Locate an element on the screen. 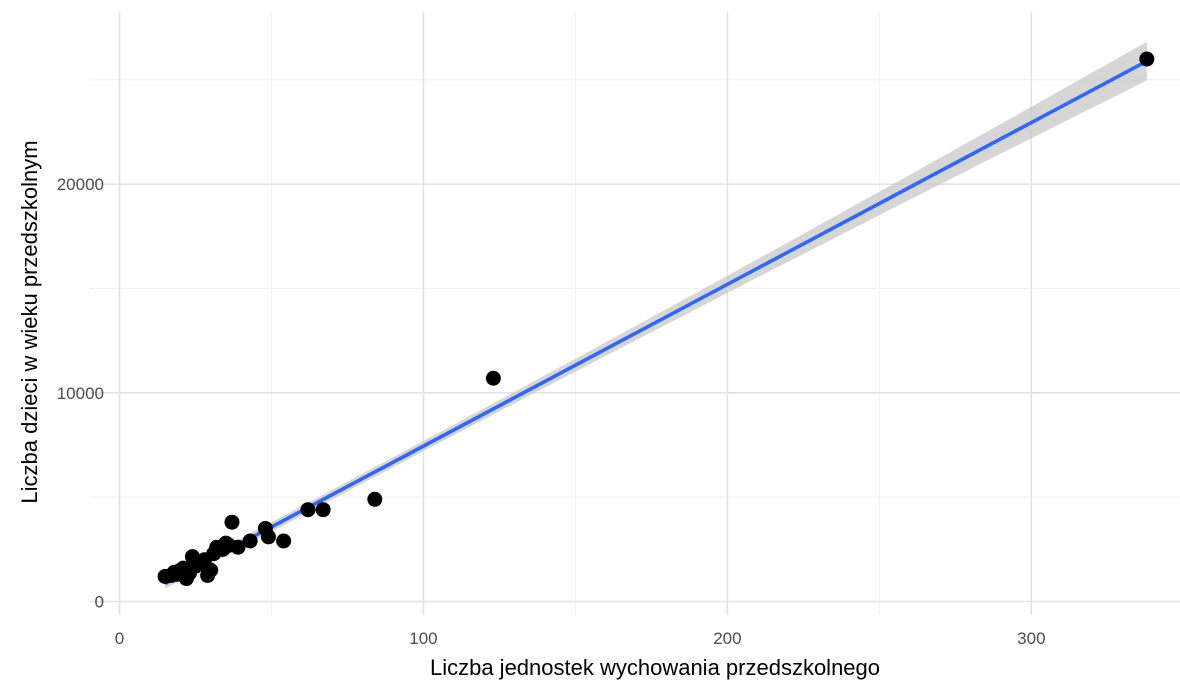 Image resolution: width=1180 pixels, height=686 pixels. x-tick-label: 100 is located at coordinates (423, 638).